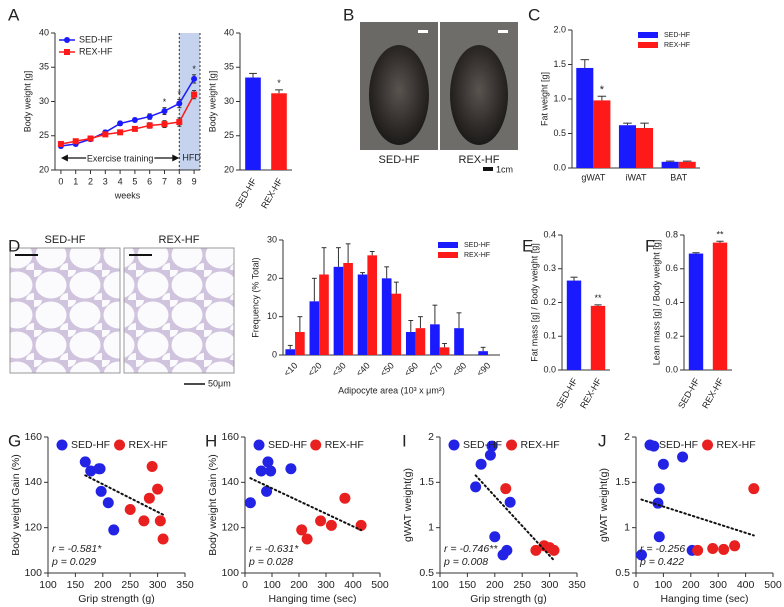 This screenshot has height=607, width=784. Describe the element at coordinates (746, 585) in the screenshot. I see `x-tick-label: 400` at that location.